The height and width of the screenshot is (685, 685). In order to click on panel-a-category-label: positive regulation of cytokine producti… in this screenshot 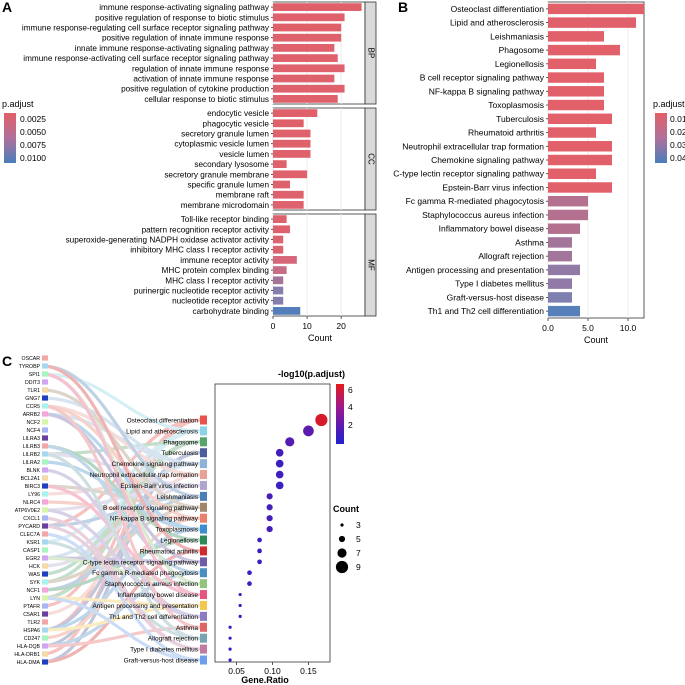, I will do `click(195, 89)`.